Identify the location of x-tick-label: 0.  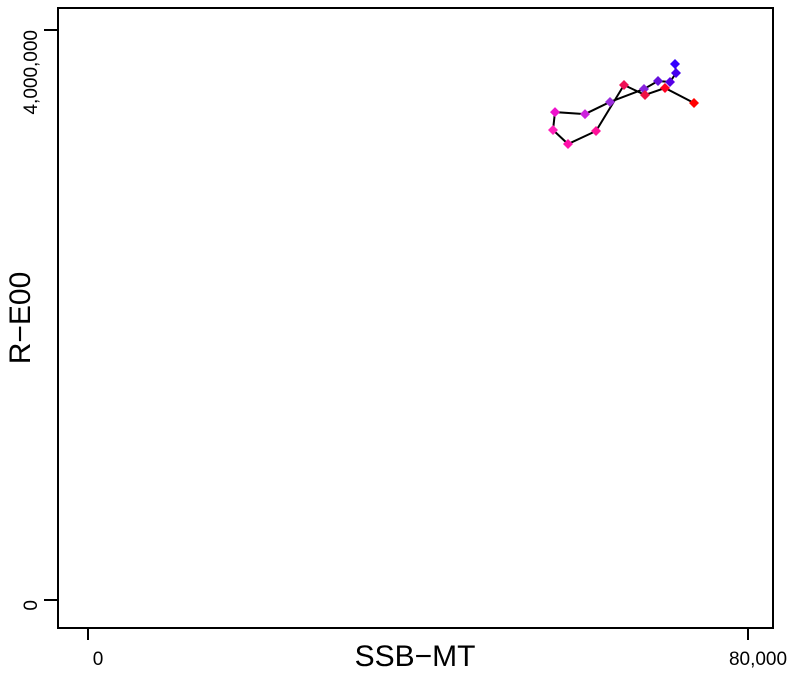
(98, 659).